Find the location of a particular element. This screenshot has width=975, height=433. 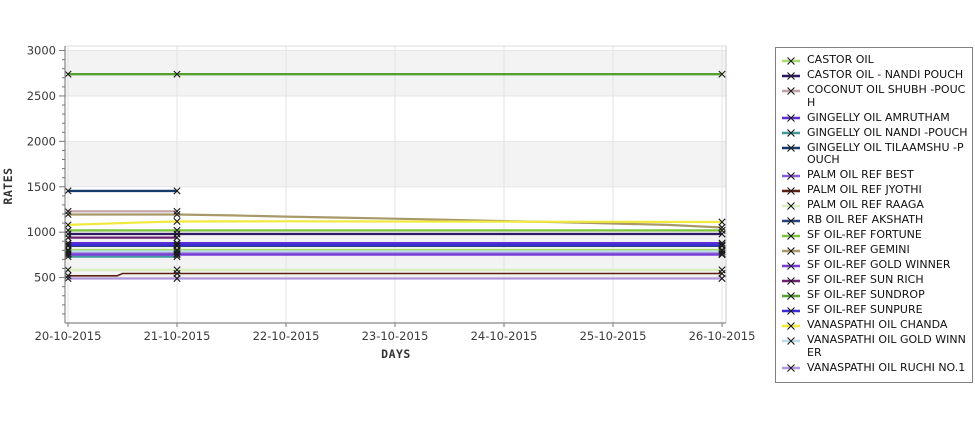

legend-item-rb-oil-ref-akshath: RB OIL REF AKSHATH is located at coordinates (874, 220).